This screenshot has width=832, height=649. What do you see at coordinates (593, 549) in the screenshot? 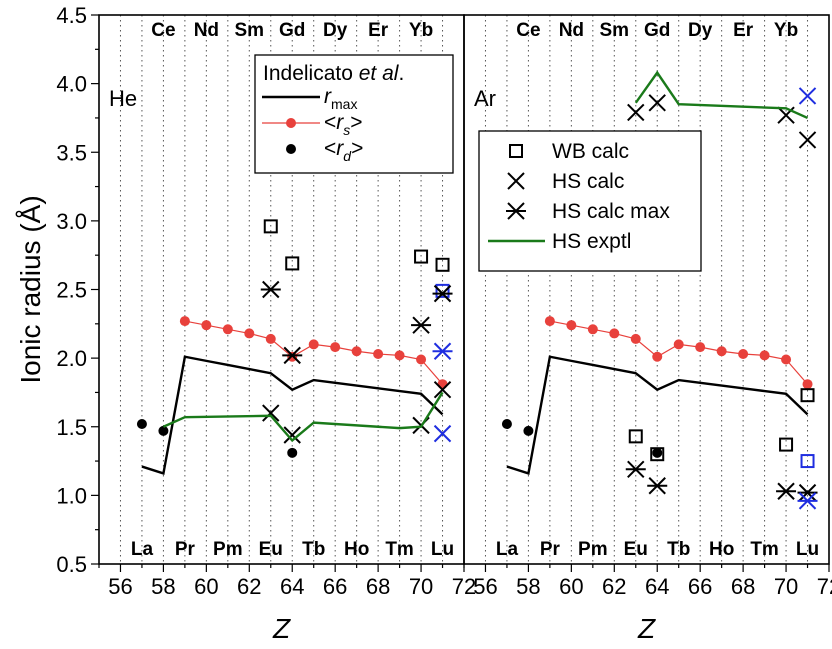
I see `element-label-bottom: Pm` at bounding box center [593, 549].